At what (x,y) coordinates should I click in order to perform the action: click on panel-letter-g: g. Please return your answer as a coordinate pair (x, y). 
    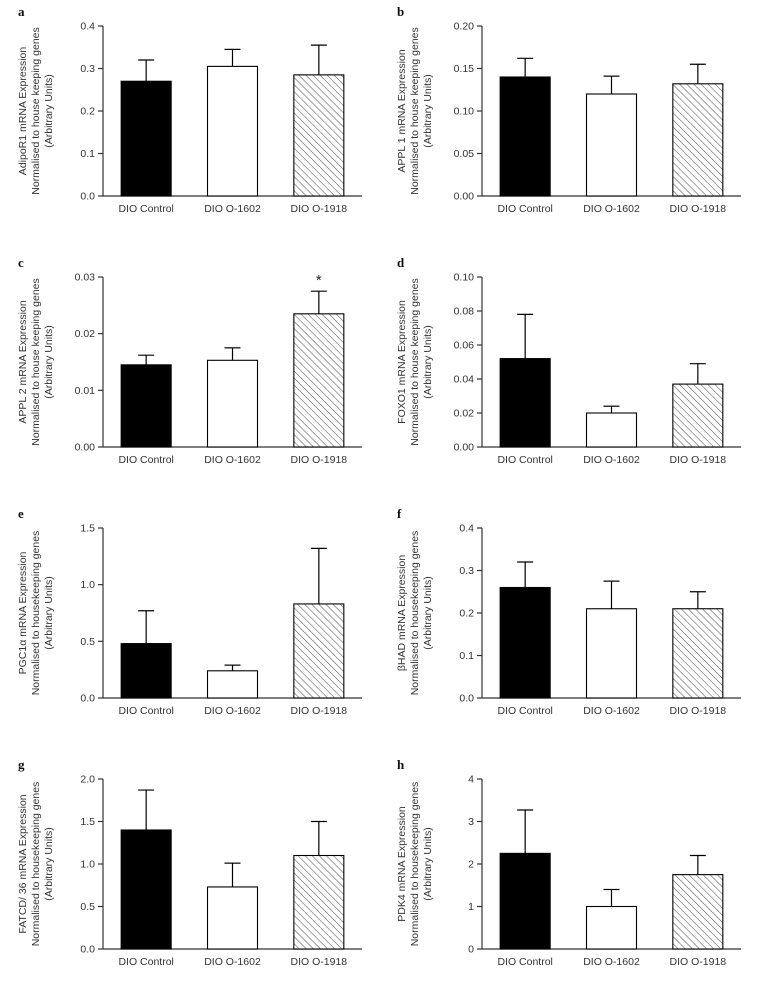
    Looking at the image, I should click on (21, 764).